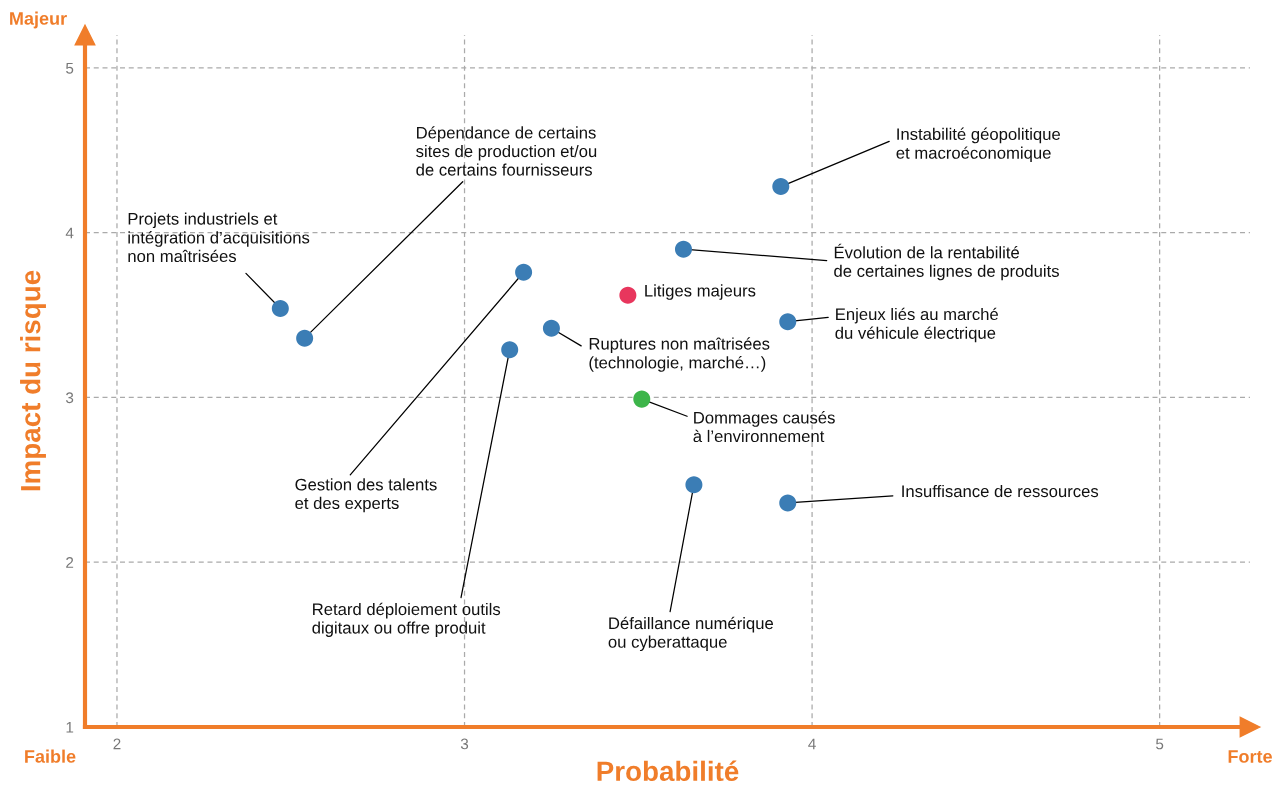 The width and height of the screenshot is (1273, 785). Describe the element at coordinates (366, 495) in the screenshot. I see `annotation: Gestion des talents et des experts` at that location.